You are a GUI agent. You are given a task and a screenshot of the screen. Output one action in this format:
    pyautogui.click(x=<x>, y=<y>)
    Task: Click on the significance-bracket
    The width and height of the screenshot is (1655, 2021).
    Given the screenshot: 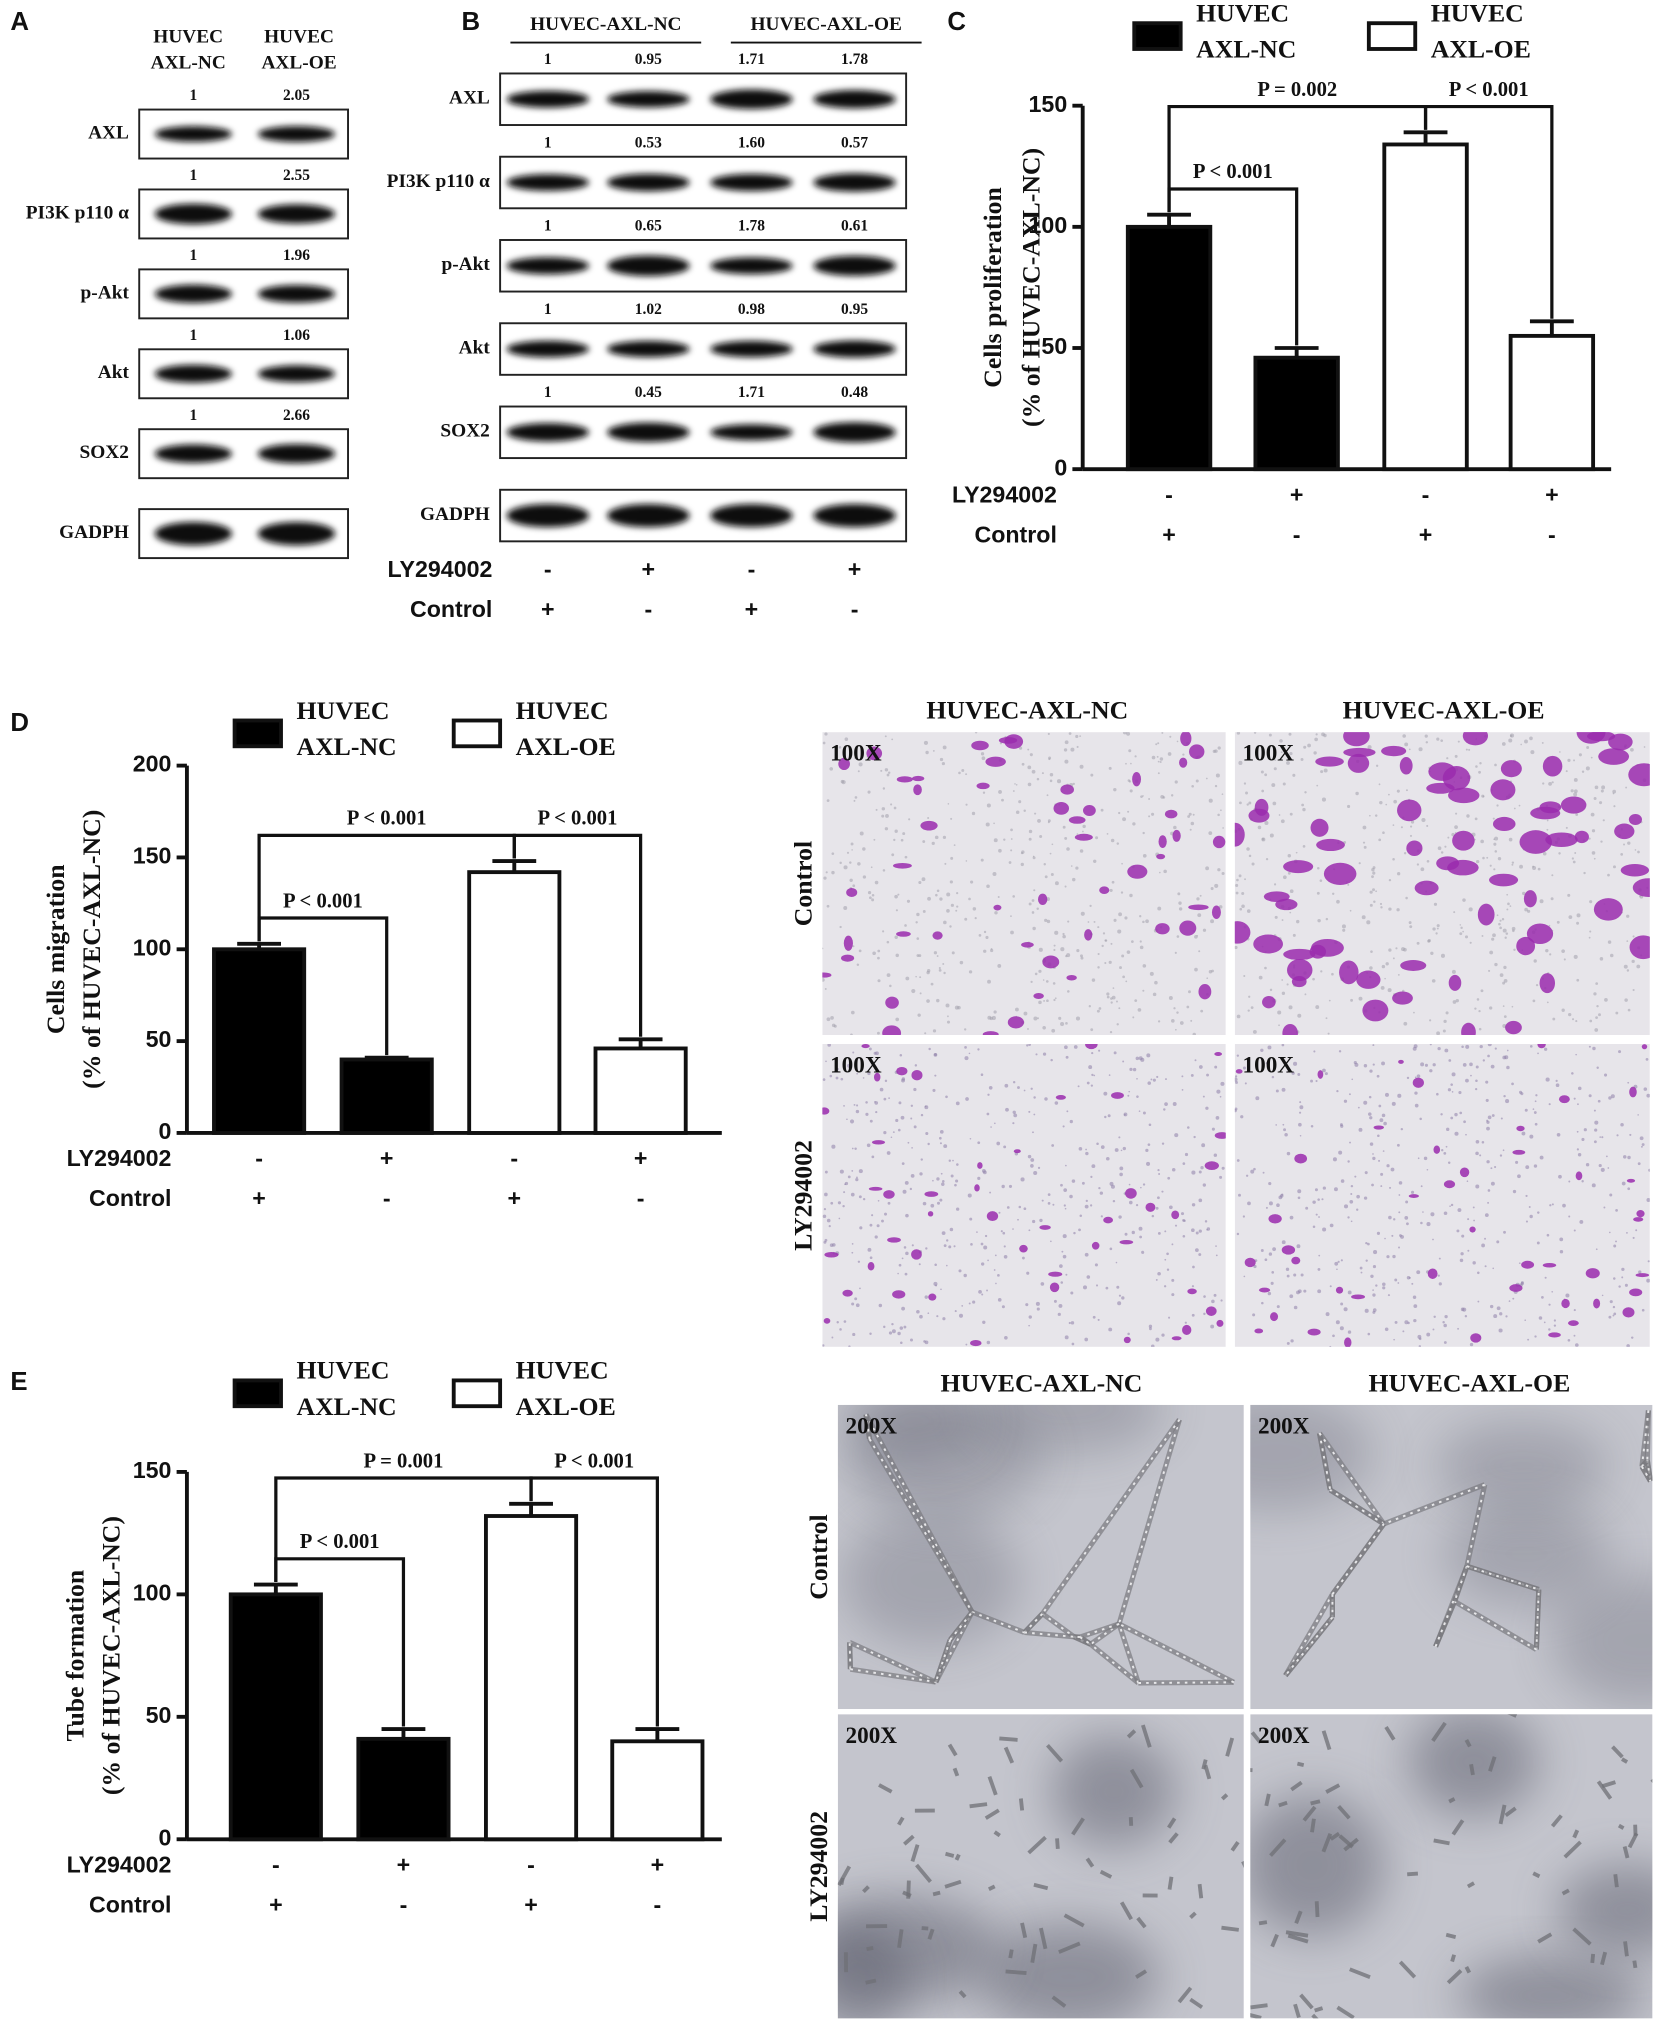 What is the action you would take?
    pyautogui.click(x=1297, y=158)
    